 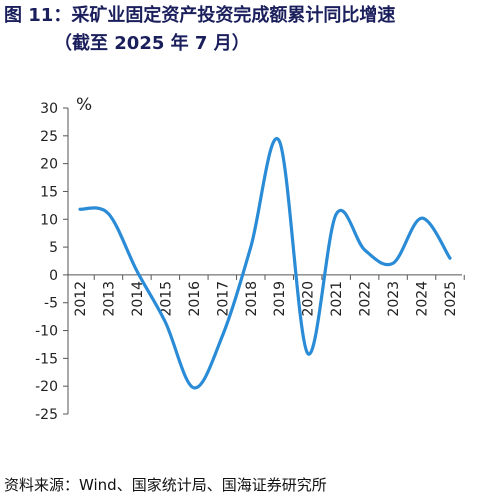 I want to click on x-tick-label: 2013, so click(x=109, y=299).